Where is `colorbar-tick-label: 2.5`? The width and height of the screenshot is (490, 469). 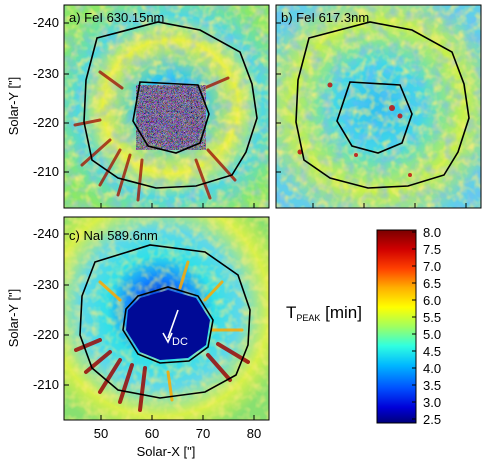 colorbar-tick-label: 2.5 is located at coordinates (432, 419).